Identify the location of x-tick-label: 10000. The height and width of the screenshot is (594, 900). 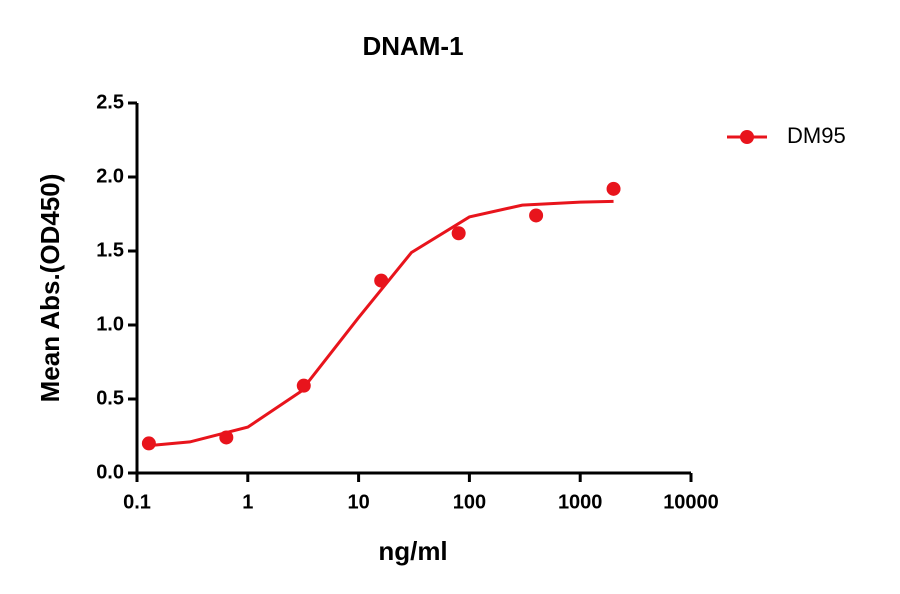
(691, 502).